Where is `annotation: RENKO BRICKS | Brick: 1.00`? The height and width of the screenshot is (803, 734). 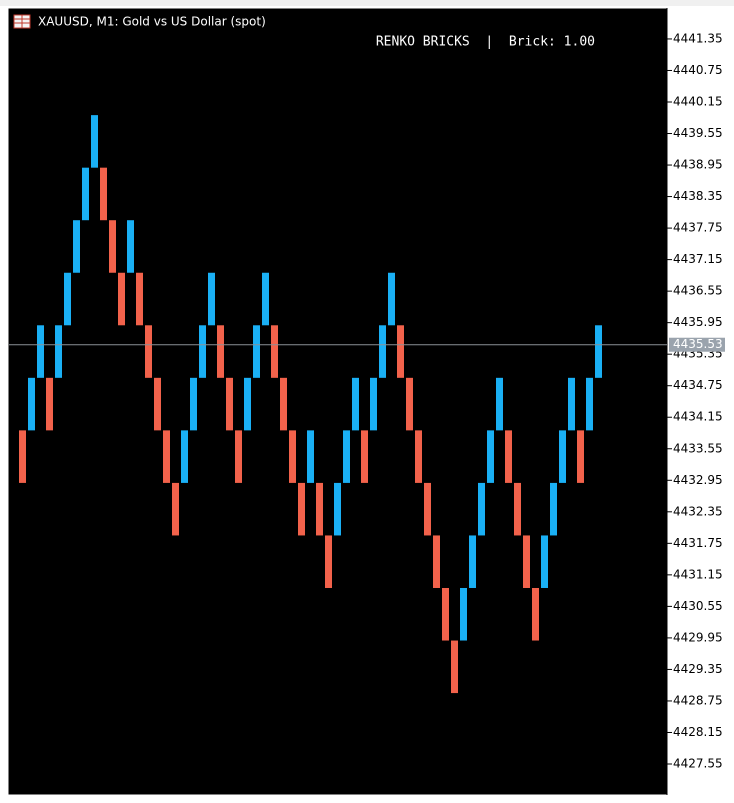 annotation: RENKO BRICKS | Brick: 1.00 is located at coordinates (485, 42).